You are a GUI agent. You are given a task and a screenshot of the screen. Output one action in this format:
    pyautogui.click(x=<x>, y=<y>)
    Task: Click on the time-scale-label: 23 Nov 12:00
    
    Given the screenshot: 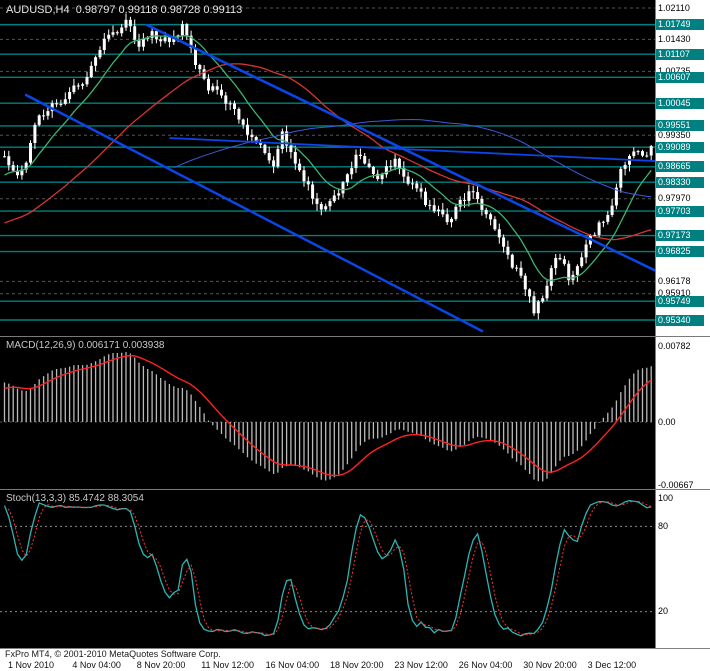 What is the action you would take?
    pyautogui.click(x=421, y=665)
    